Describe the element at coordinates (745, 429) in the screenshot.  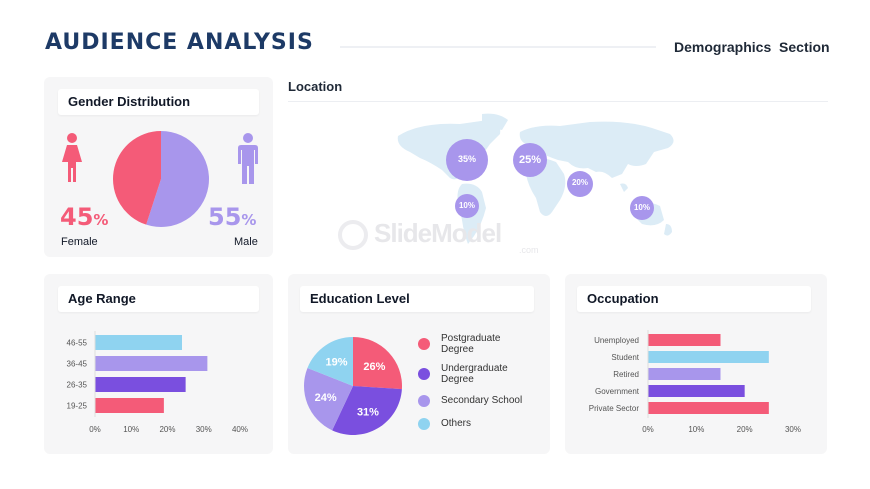
I see `occupation-tick-label: 20%` at that location.